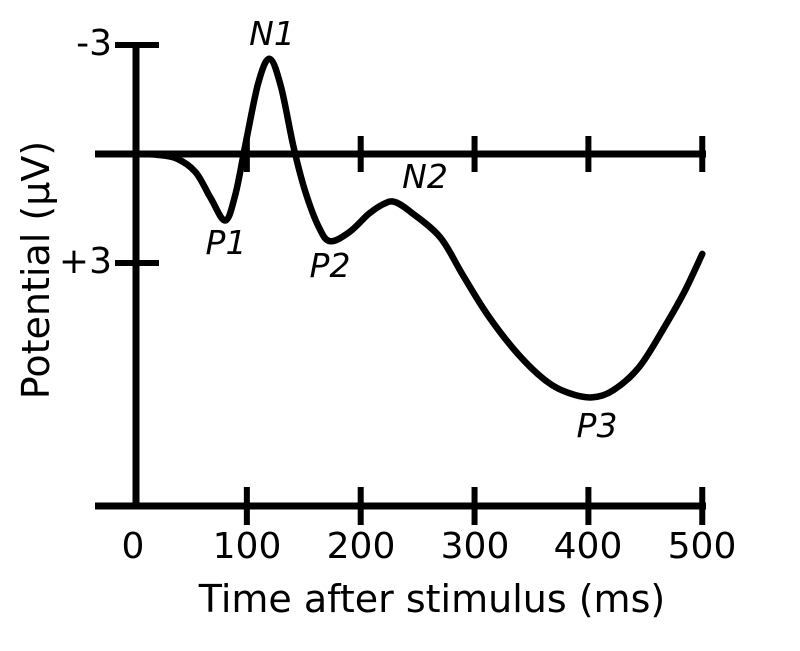 This screenshot has width=800, height=651. I want to click on peak-label-p2: P2, so click(330, 265).